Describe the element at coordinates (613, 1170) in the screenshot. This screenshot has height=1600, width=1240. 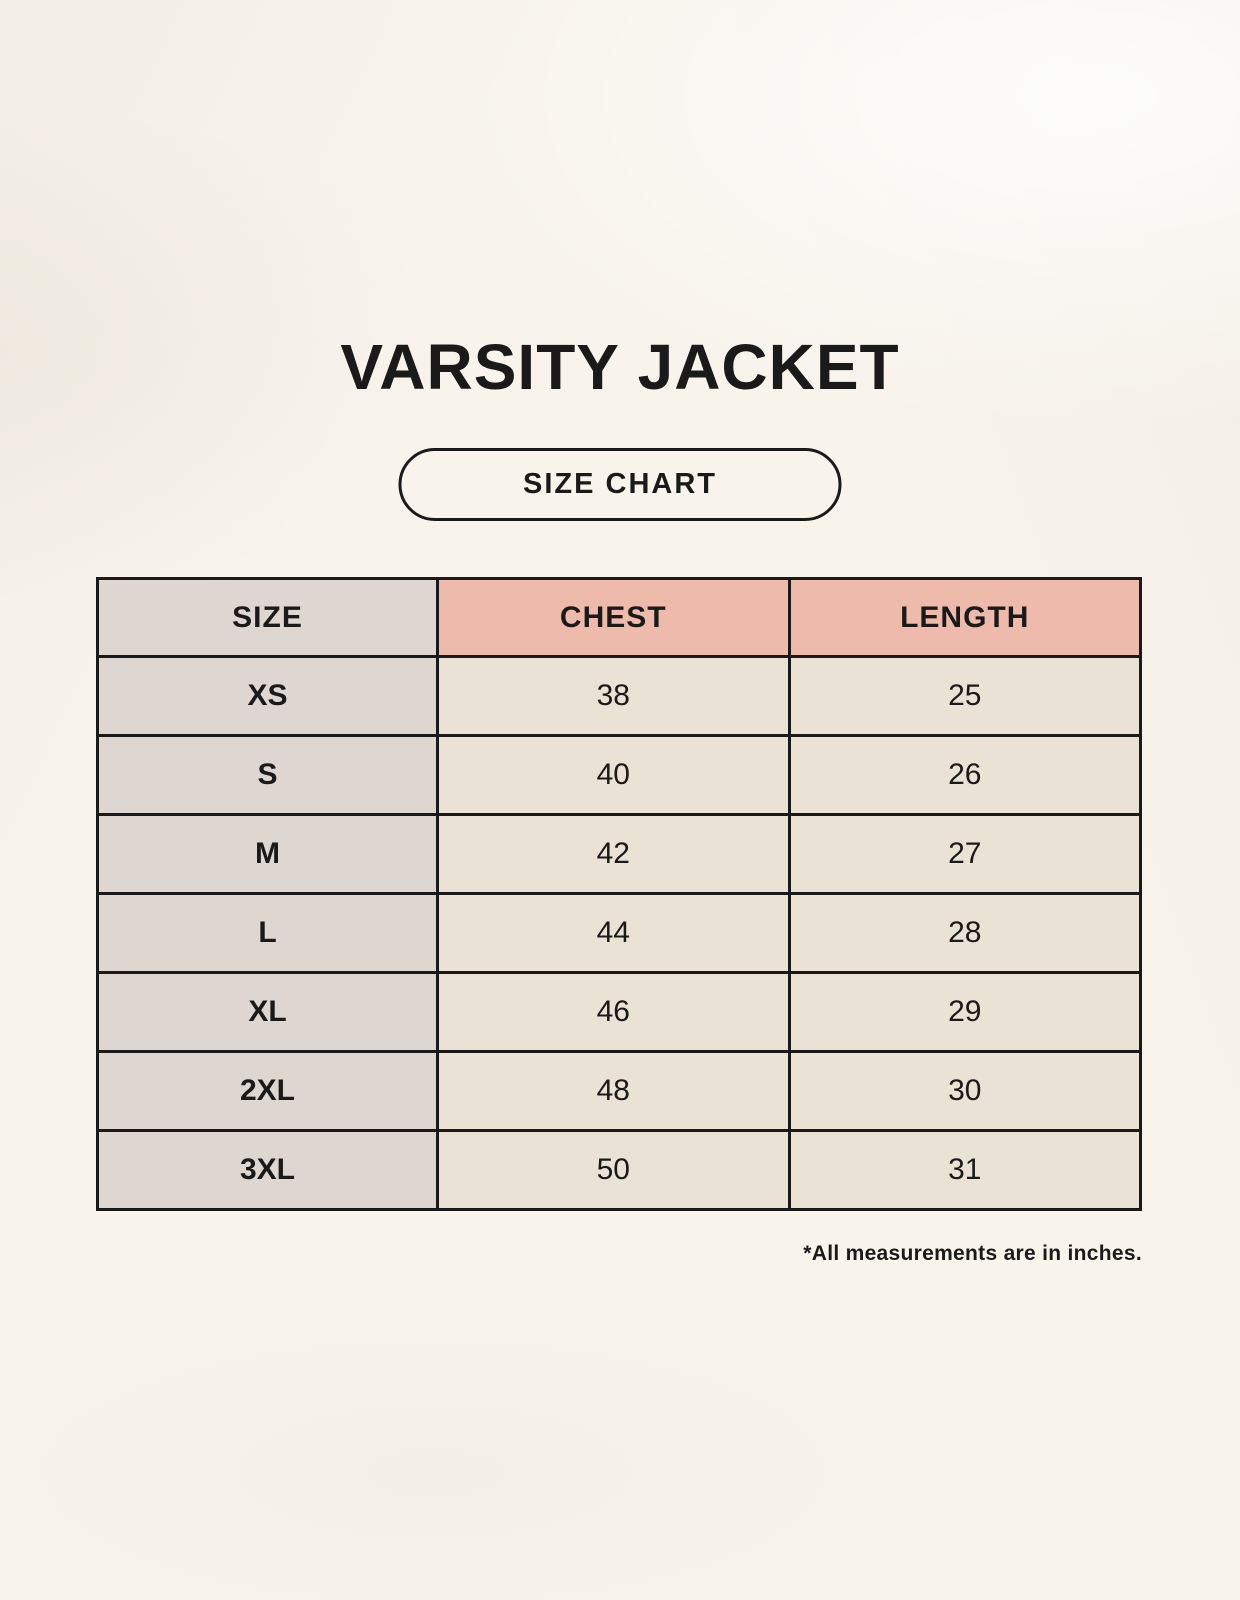
I see `chest-cell: 50` at that location.